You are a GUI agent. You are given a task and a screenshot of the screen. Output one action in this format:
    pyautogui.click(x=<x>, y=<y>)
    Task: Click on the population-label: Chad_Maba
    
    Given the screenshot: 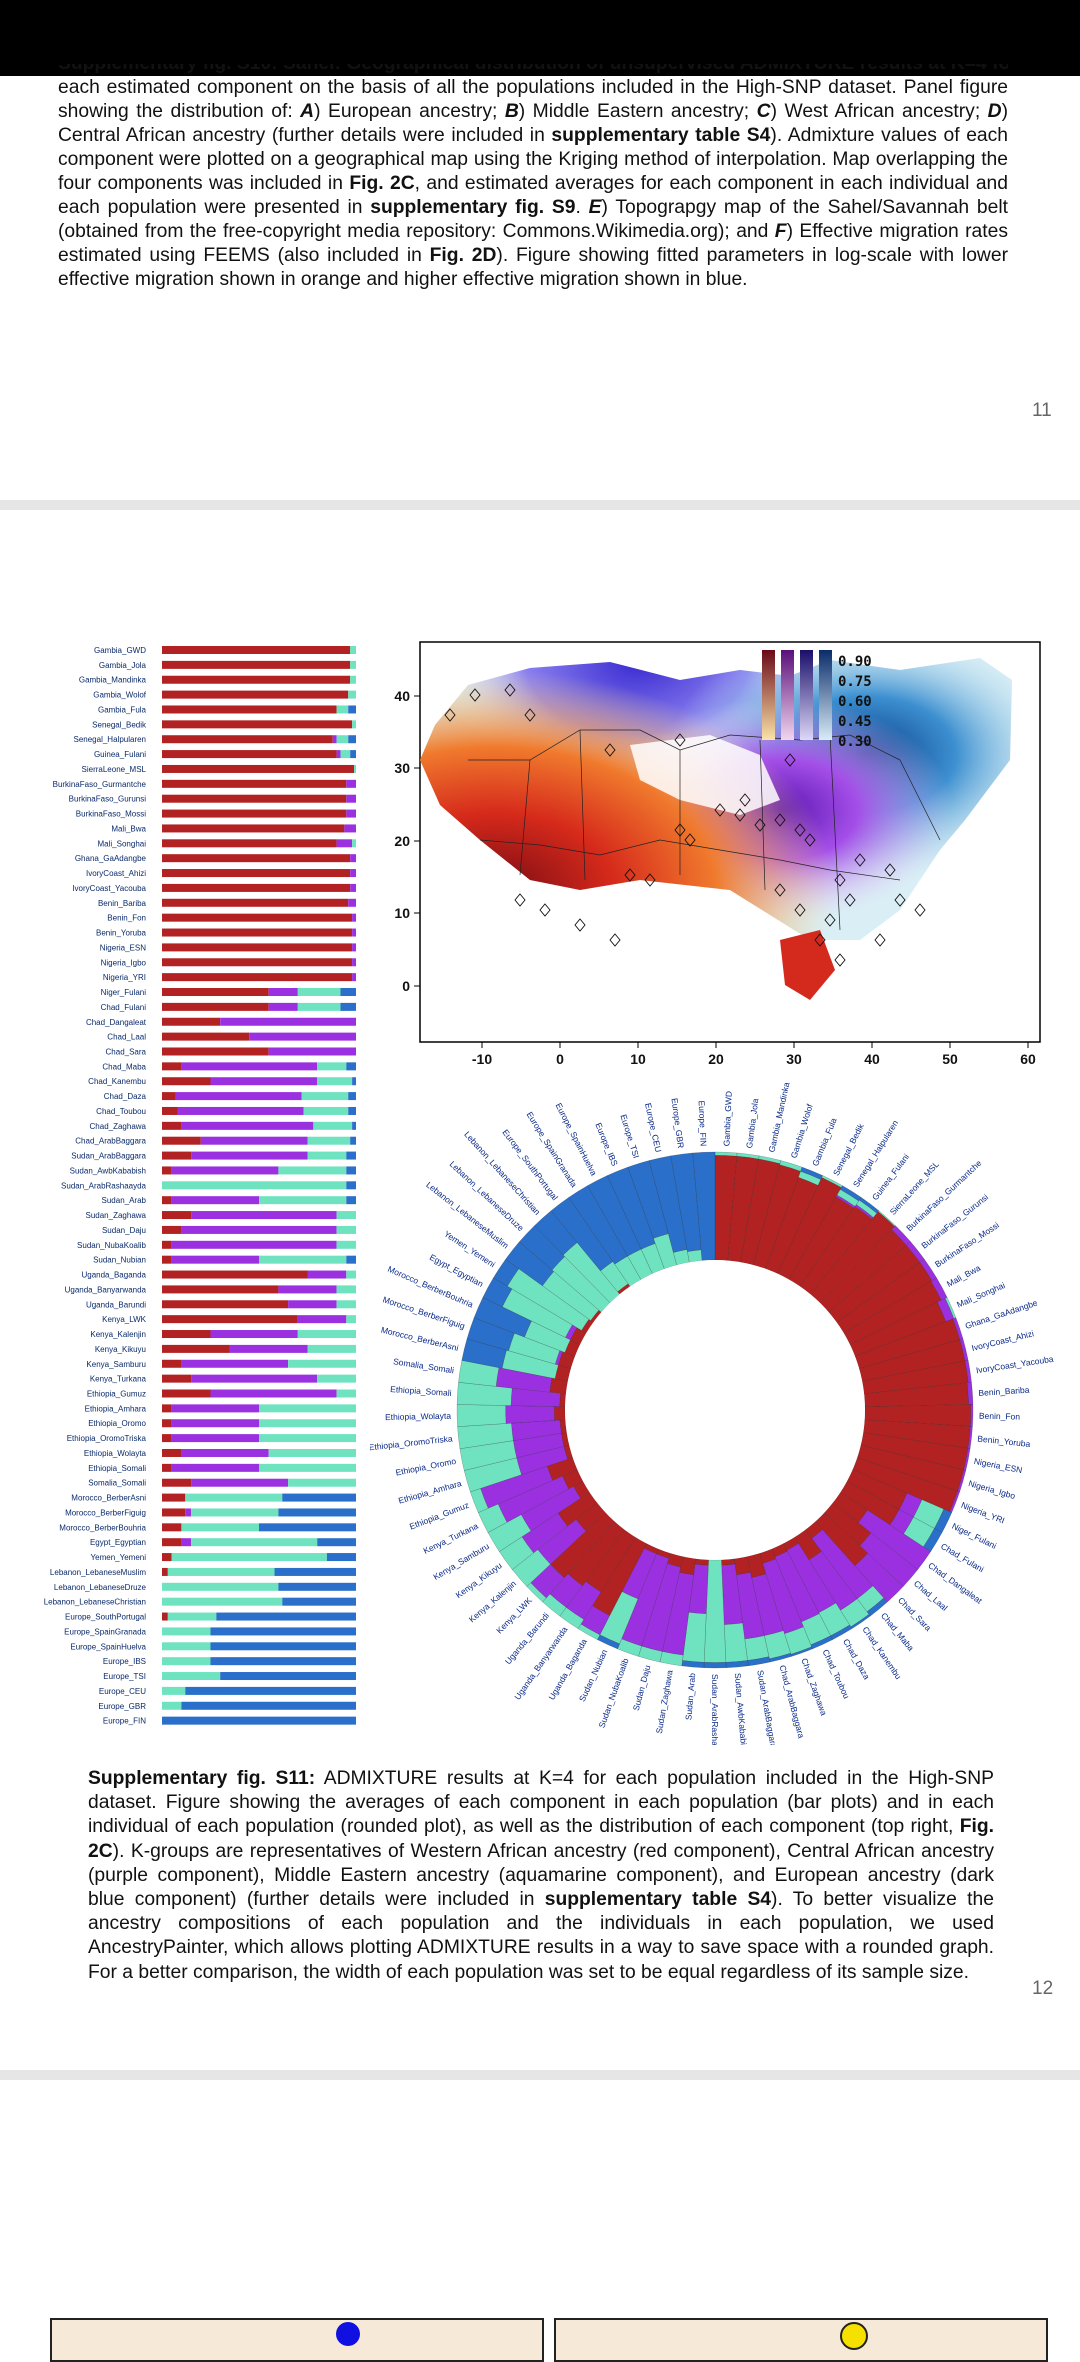 What is the action you would take?
    pyautogui.click(x=124, y=1066)
    